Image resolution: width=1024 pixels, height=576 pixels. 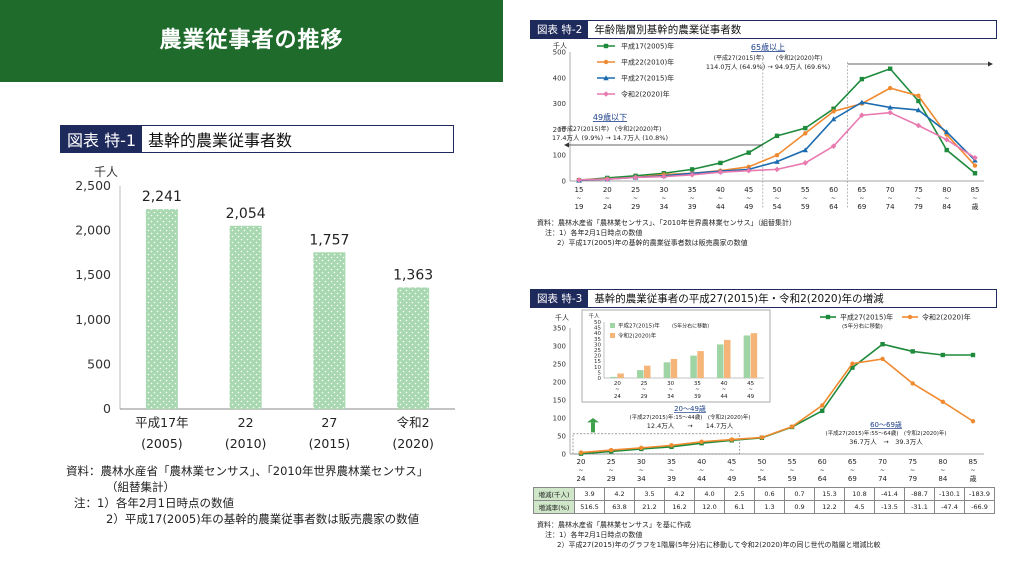 I want to click on legend-label: 令和2(2020)年, so click(x=645, y=94).